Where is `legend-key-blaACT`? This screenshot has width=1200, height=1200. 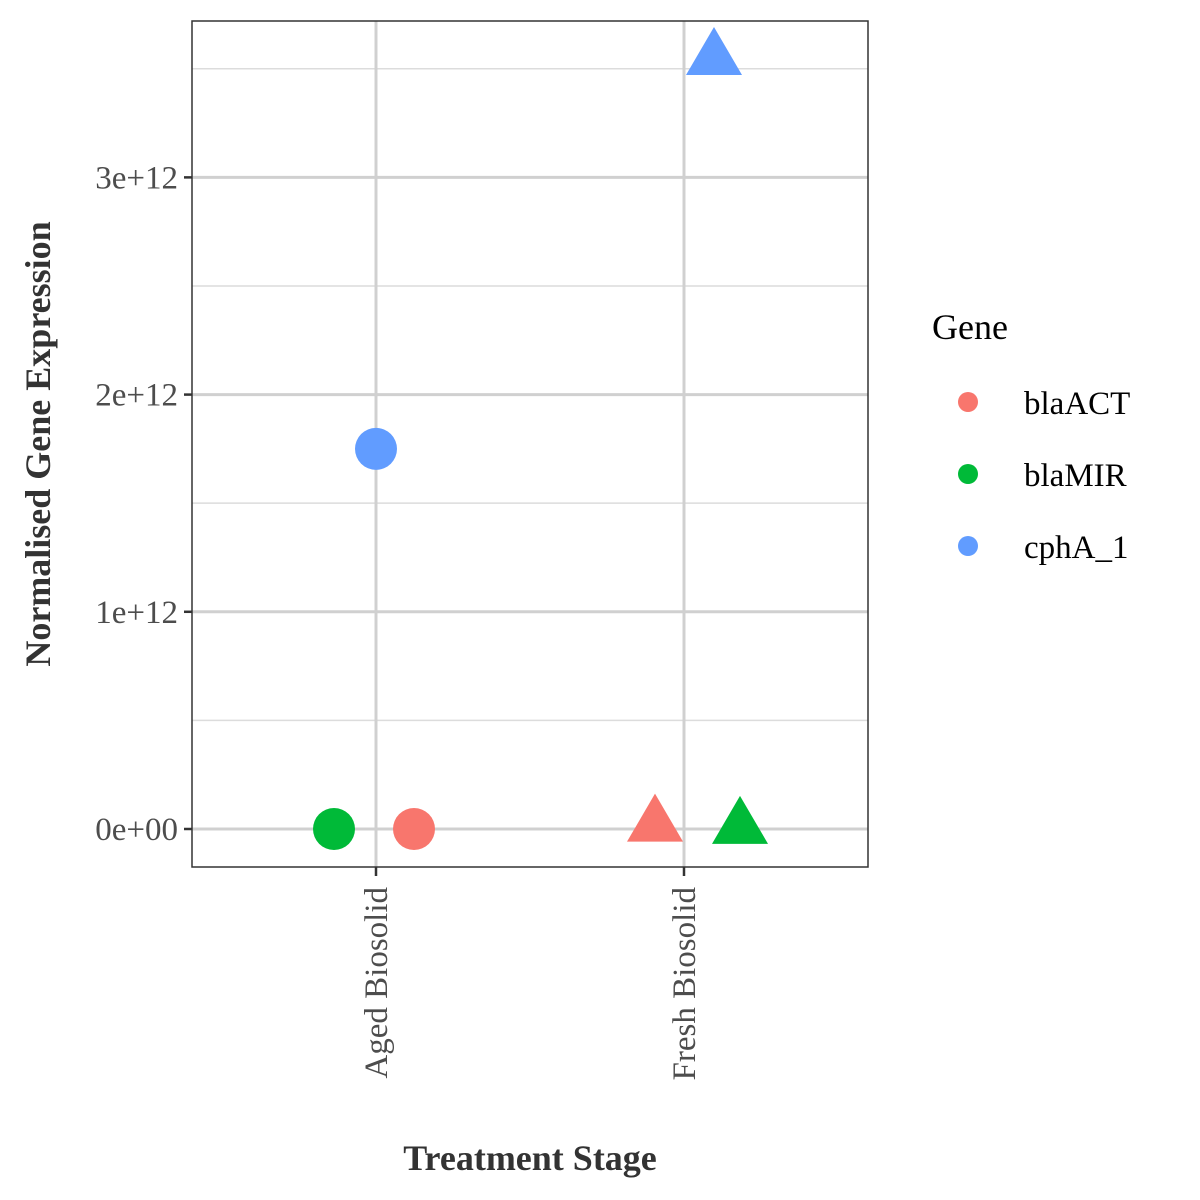
legend-key-blaACT is located at coordinates (968, 402).